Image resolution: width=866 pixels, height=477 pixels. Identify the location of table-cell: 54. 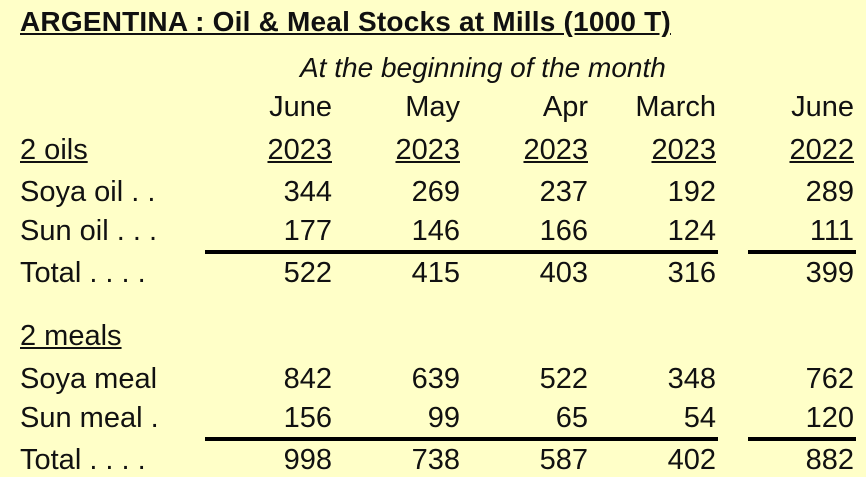
(699, 418).